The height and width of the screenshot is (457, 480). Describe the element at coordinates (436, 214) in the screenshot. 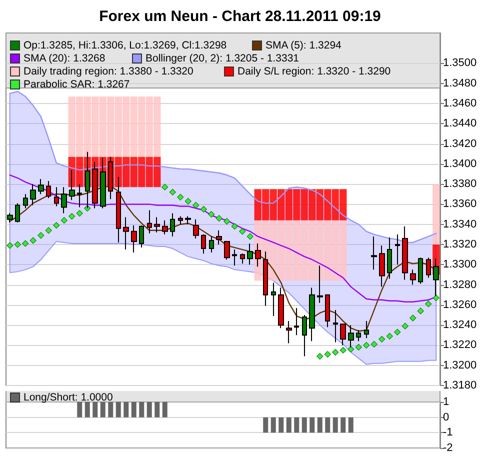

I see `bar` at that location.